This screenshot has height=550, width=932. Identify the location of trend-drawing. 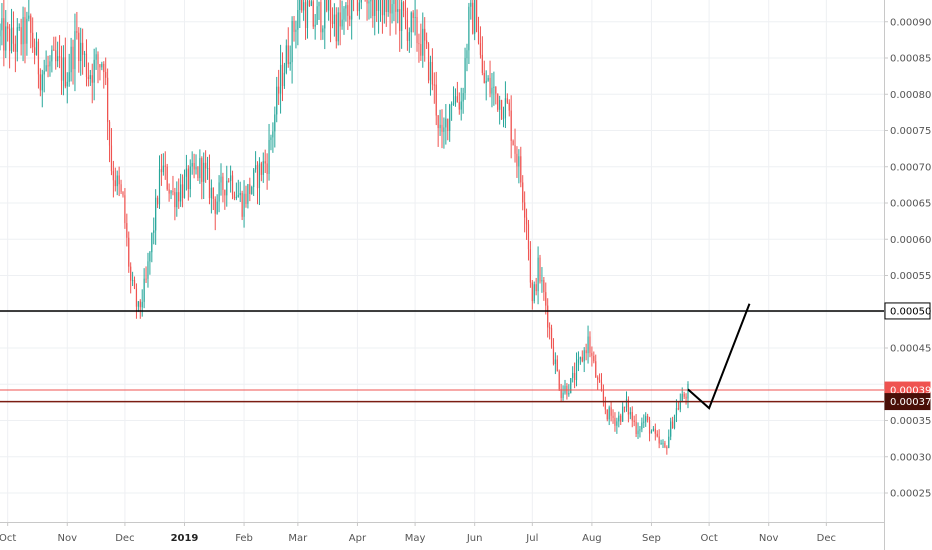
(719, 356).